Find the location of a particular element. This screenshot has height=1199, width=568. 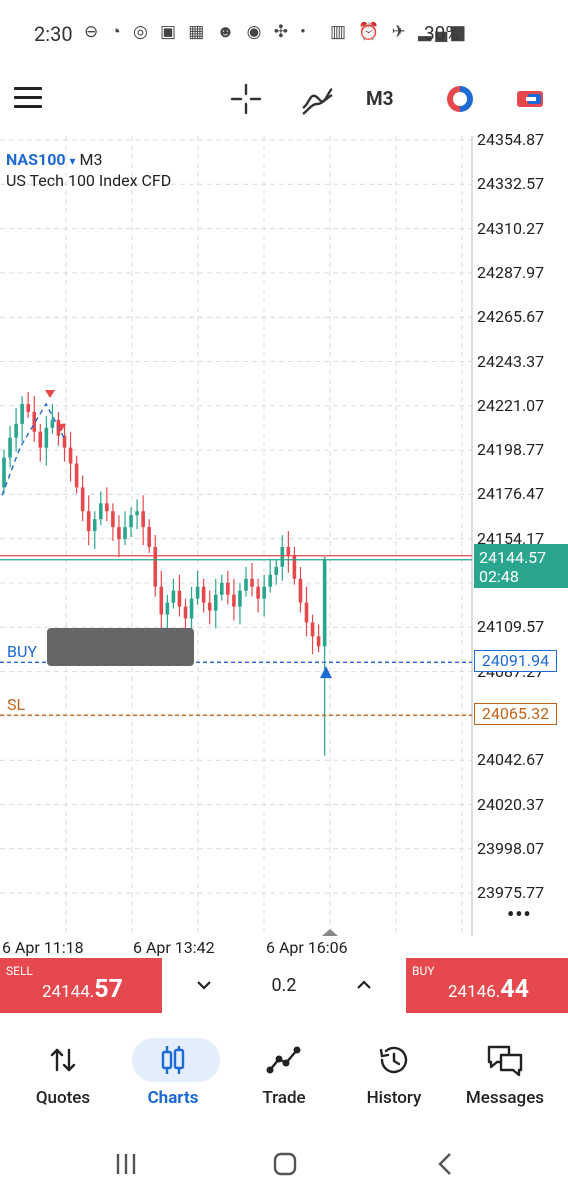

price-tick-label: 24109.57 is located at coordinates (511, 627).